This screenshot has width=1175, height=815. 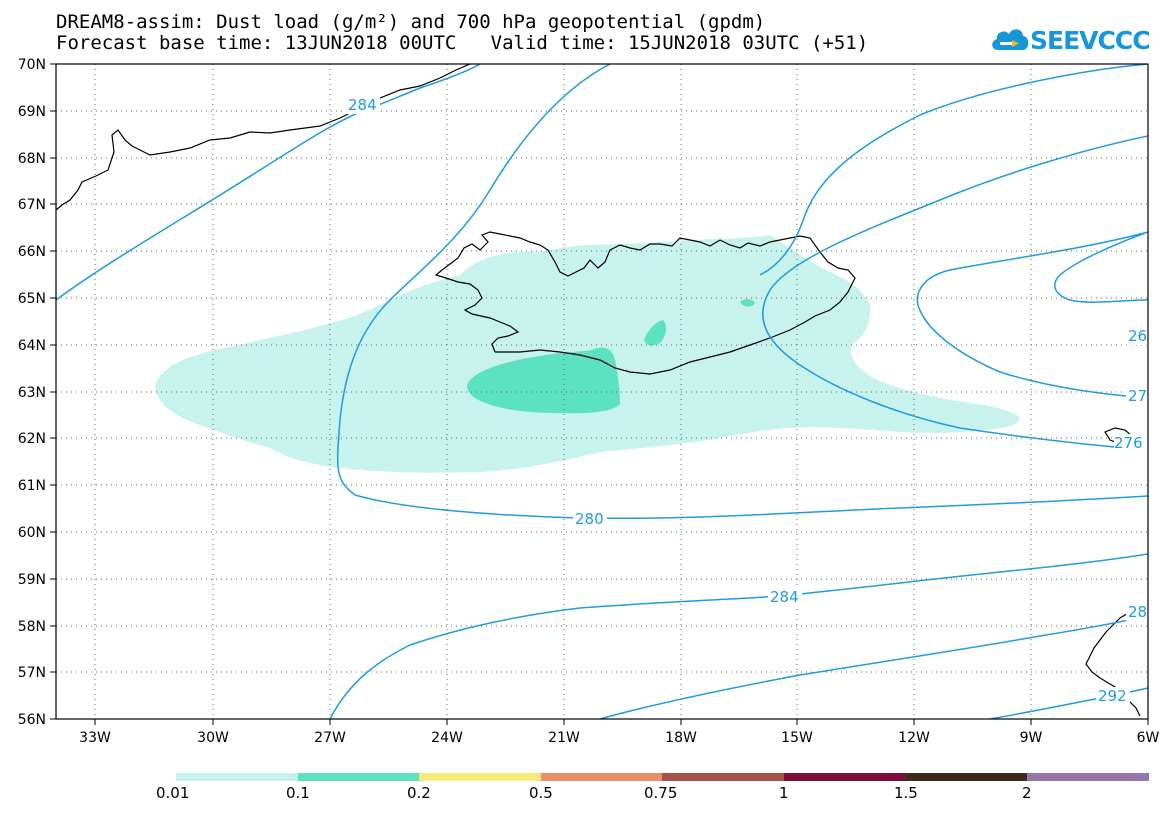 What do you see at coordinates (1101, 267) in the screenshot?
I see `contour-264-line` at bounding box center [1101, 267].